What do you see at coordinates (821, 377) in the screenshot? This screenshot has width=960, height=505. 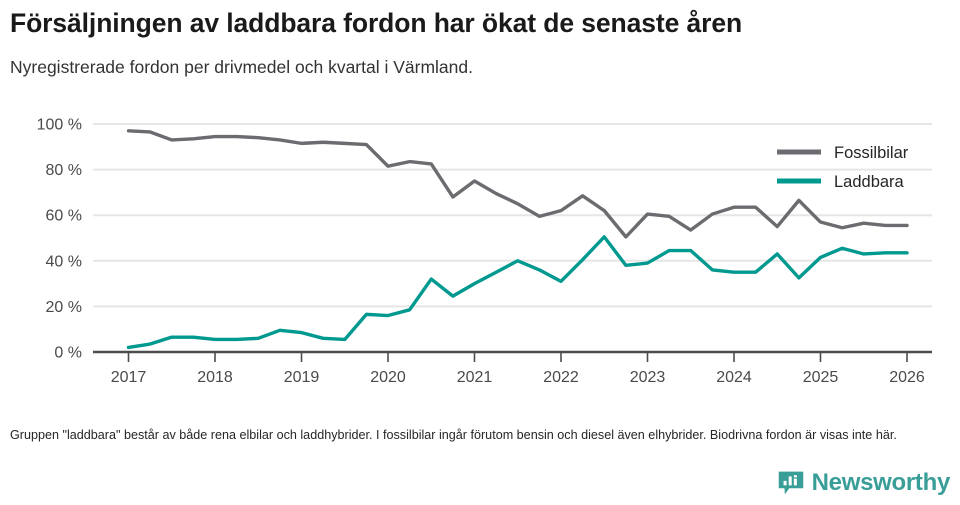 I see `x-axis-tick-label: 2025` at bounding box center [821, 377].